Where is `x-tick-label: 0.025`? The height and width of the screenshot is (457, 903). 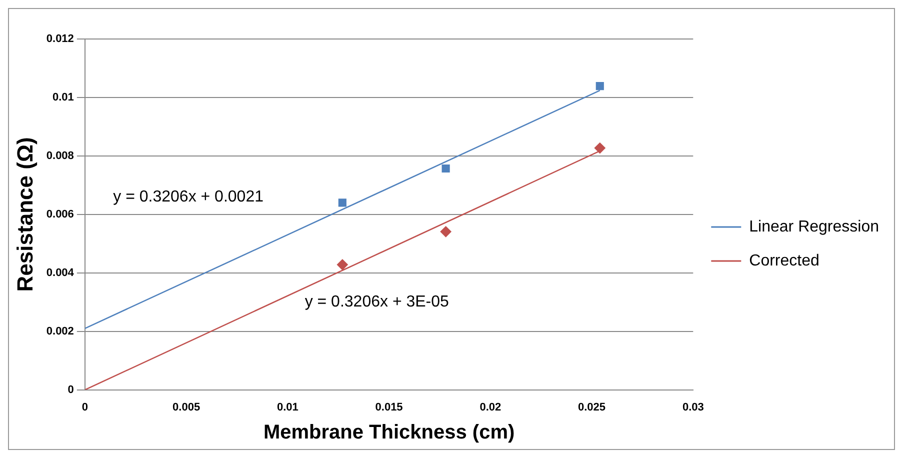
x-tick-label: 0.025 is located at coordinates (592, 407).